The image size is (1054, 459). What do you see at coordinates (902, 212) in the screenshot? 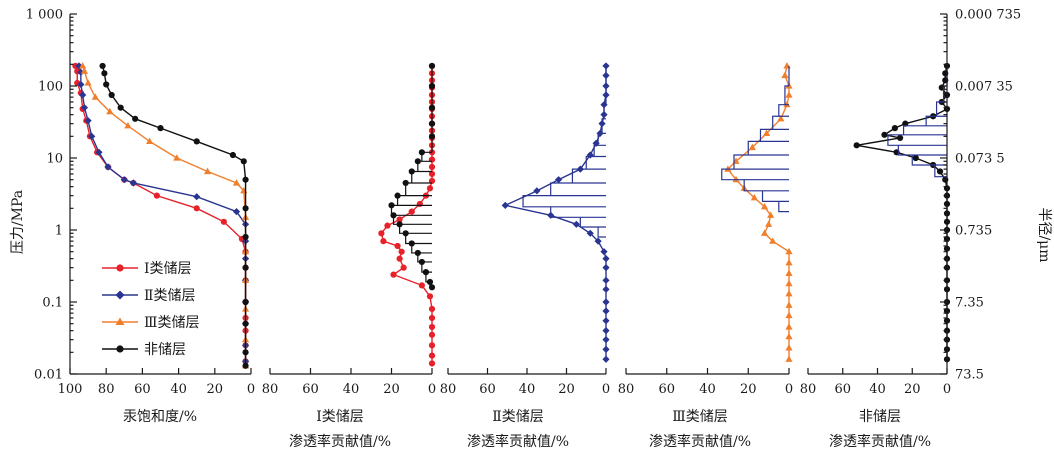
I see `panel-5-series-0-line` at bounding box center [902, 212].